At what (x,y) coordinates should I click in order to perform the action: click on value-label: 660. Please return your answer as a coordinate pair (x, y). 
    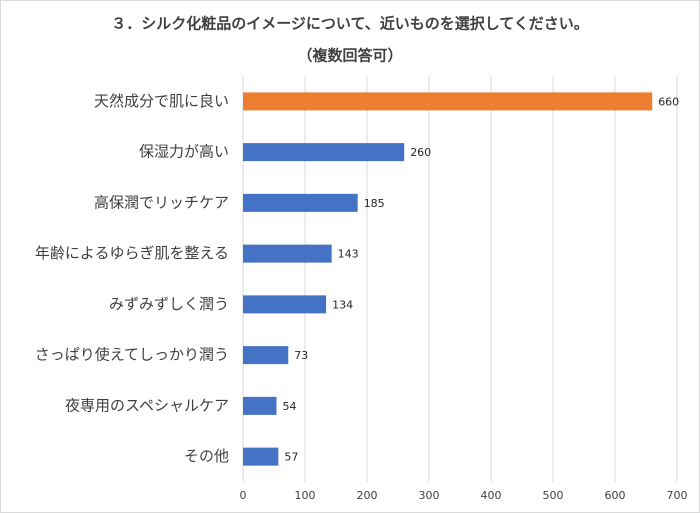
    Looking at the image, I should click on (668, 101).